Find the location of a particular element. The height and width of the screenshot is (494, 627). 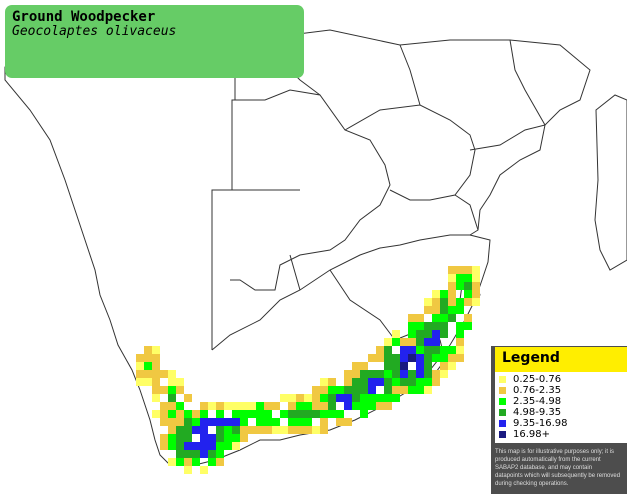

legend-header: Legend is located at coordinates (561, 359).